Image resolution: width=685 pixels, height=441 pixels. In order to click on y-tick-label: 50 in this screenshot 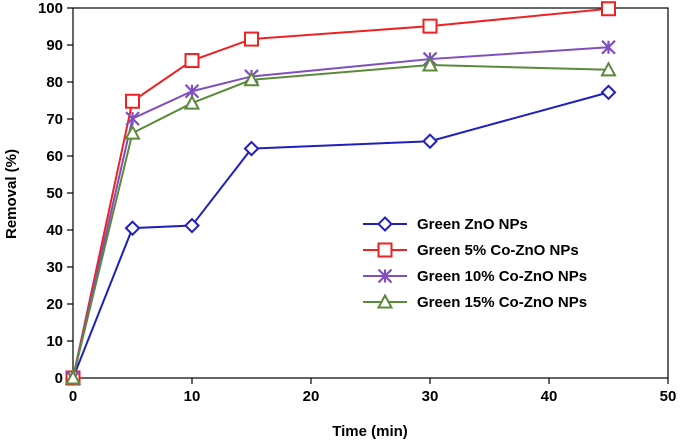, I will do `click(54, 193)`.